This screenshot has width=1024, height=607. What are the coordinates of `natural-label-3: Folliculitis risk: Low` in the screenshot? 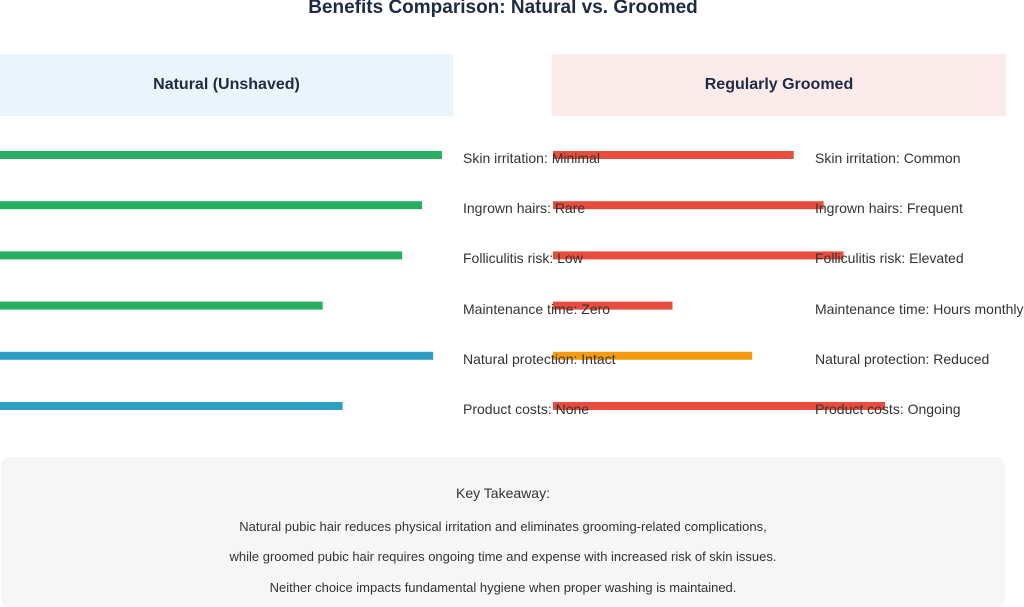 It's located at (523, 258).